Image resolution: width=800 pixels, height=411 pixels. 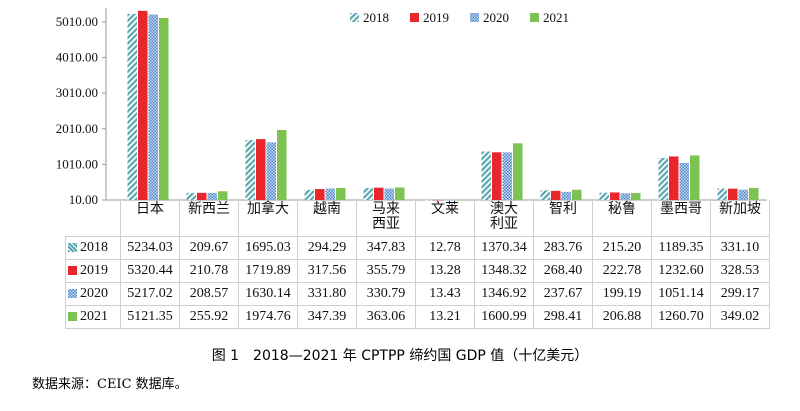 What do you see at coordinates (400, 356) in the screenshot?
I see `figure-caption: 图 1 2018—2021 年 CPTPP 缔约国 GDP 值（十亿美元）` at bounding box center [400, 356].